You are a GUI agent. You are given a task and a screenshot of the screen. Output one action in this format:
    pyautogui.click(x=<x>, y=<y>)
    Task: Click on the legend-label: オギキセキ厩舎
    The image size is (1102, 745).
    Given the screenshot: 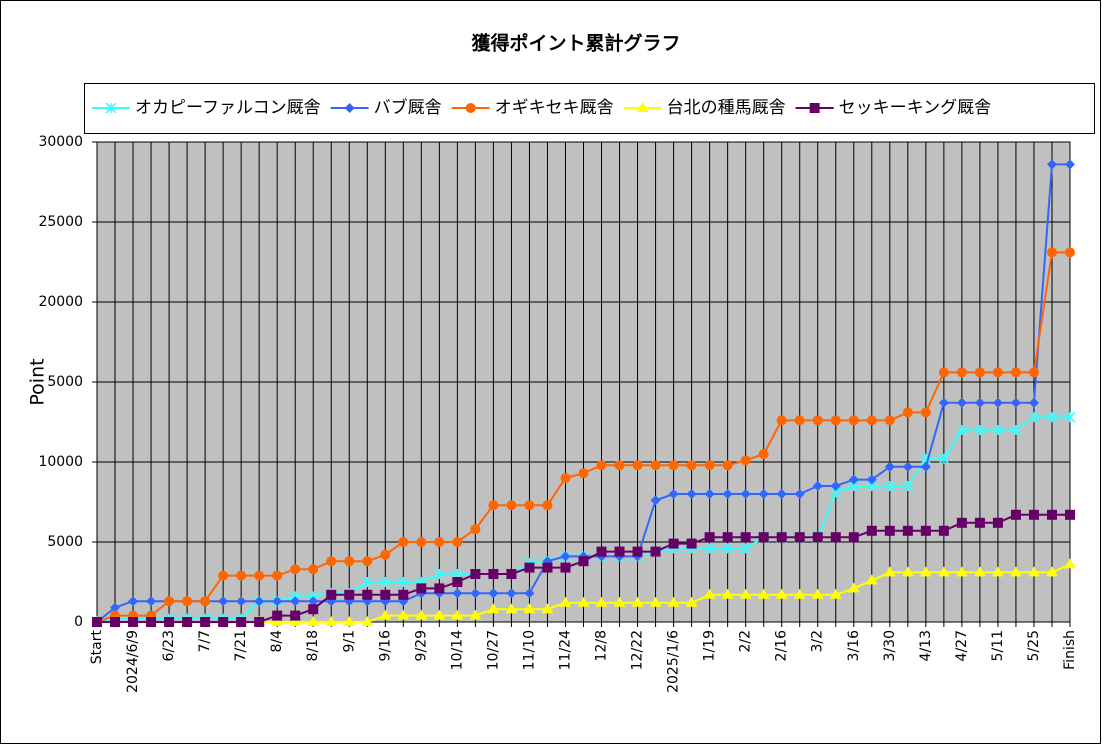 What is the action you would take?
    pyautogui.click(x=554, y=108)
    